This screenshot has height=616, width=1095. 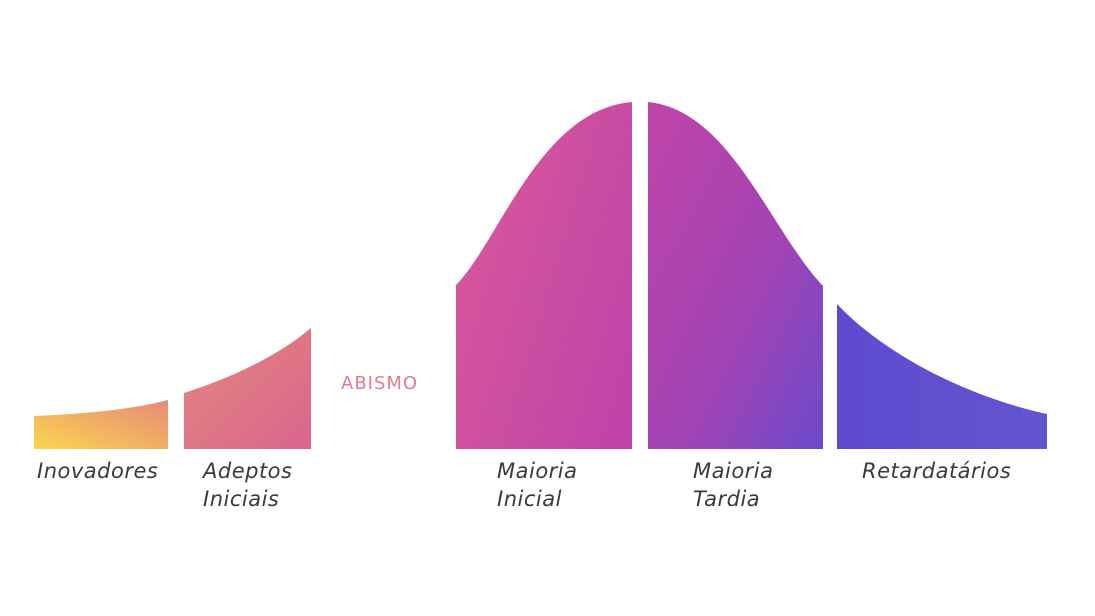 I want to click on early-adopters-segment, so click(x=247, y=388).